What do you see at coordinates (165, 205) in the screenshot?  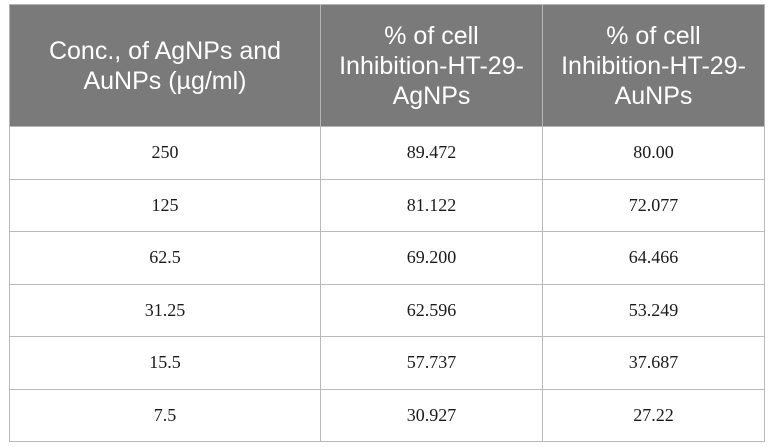 I see `cell-concentration: 125` at bounding box center [165, 205].